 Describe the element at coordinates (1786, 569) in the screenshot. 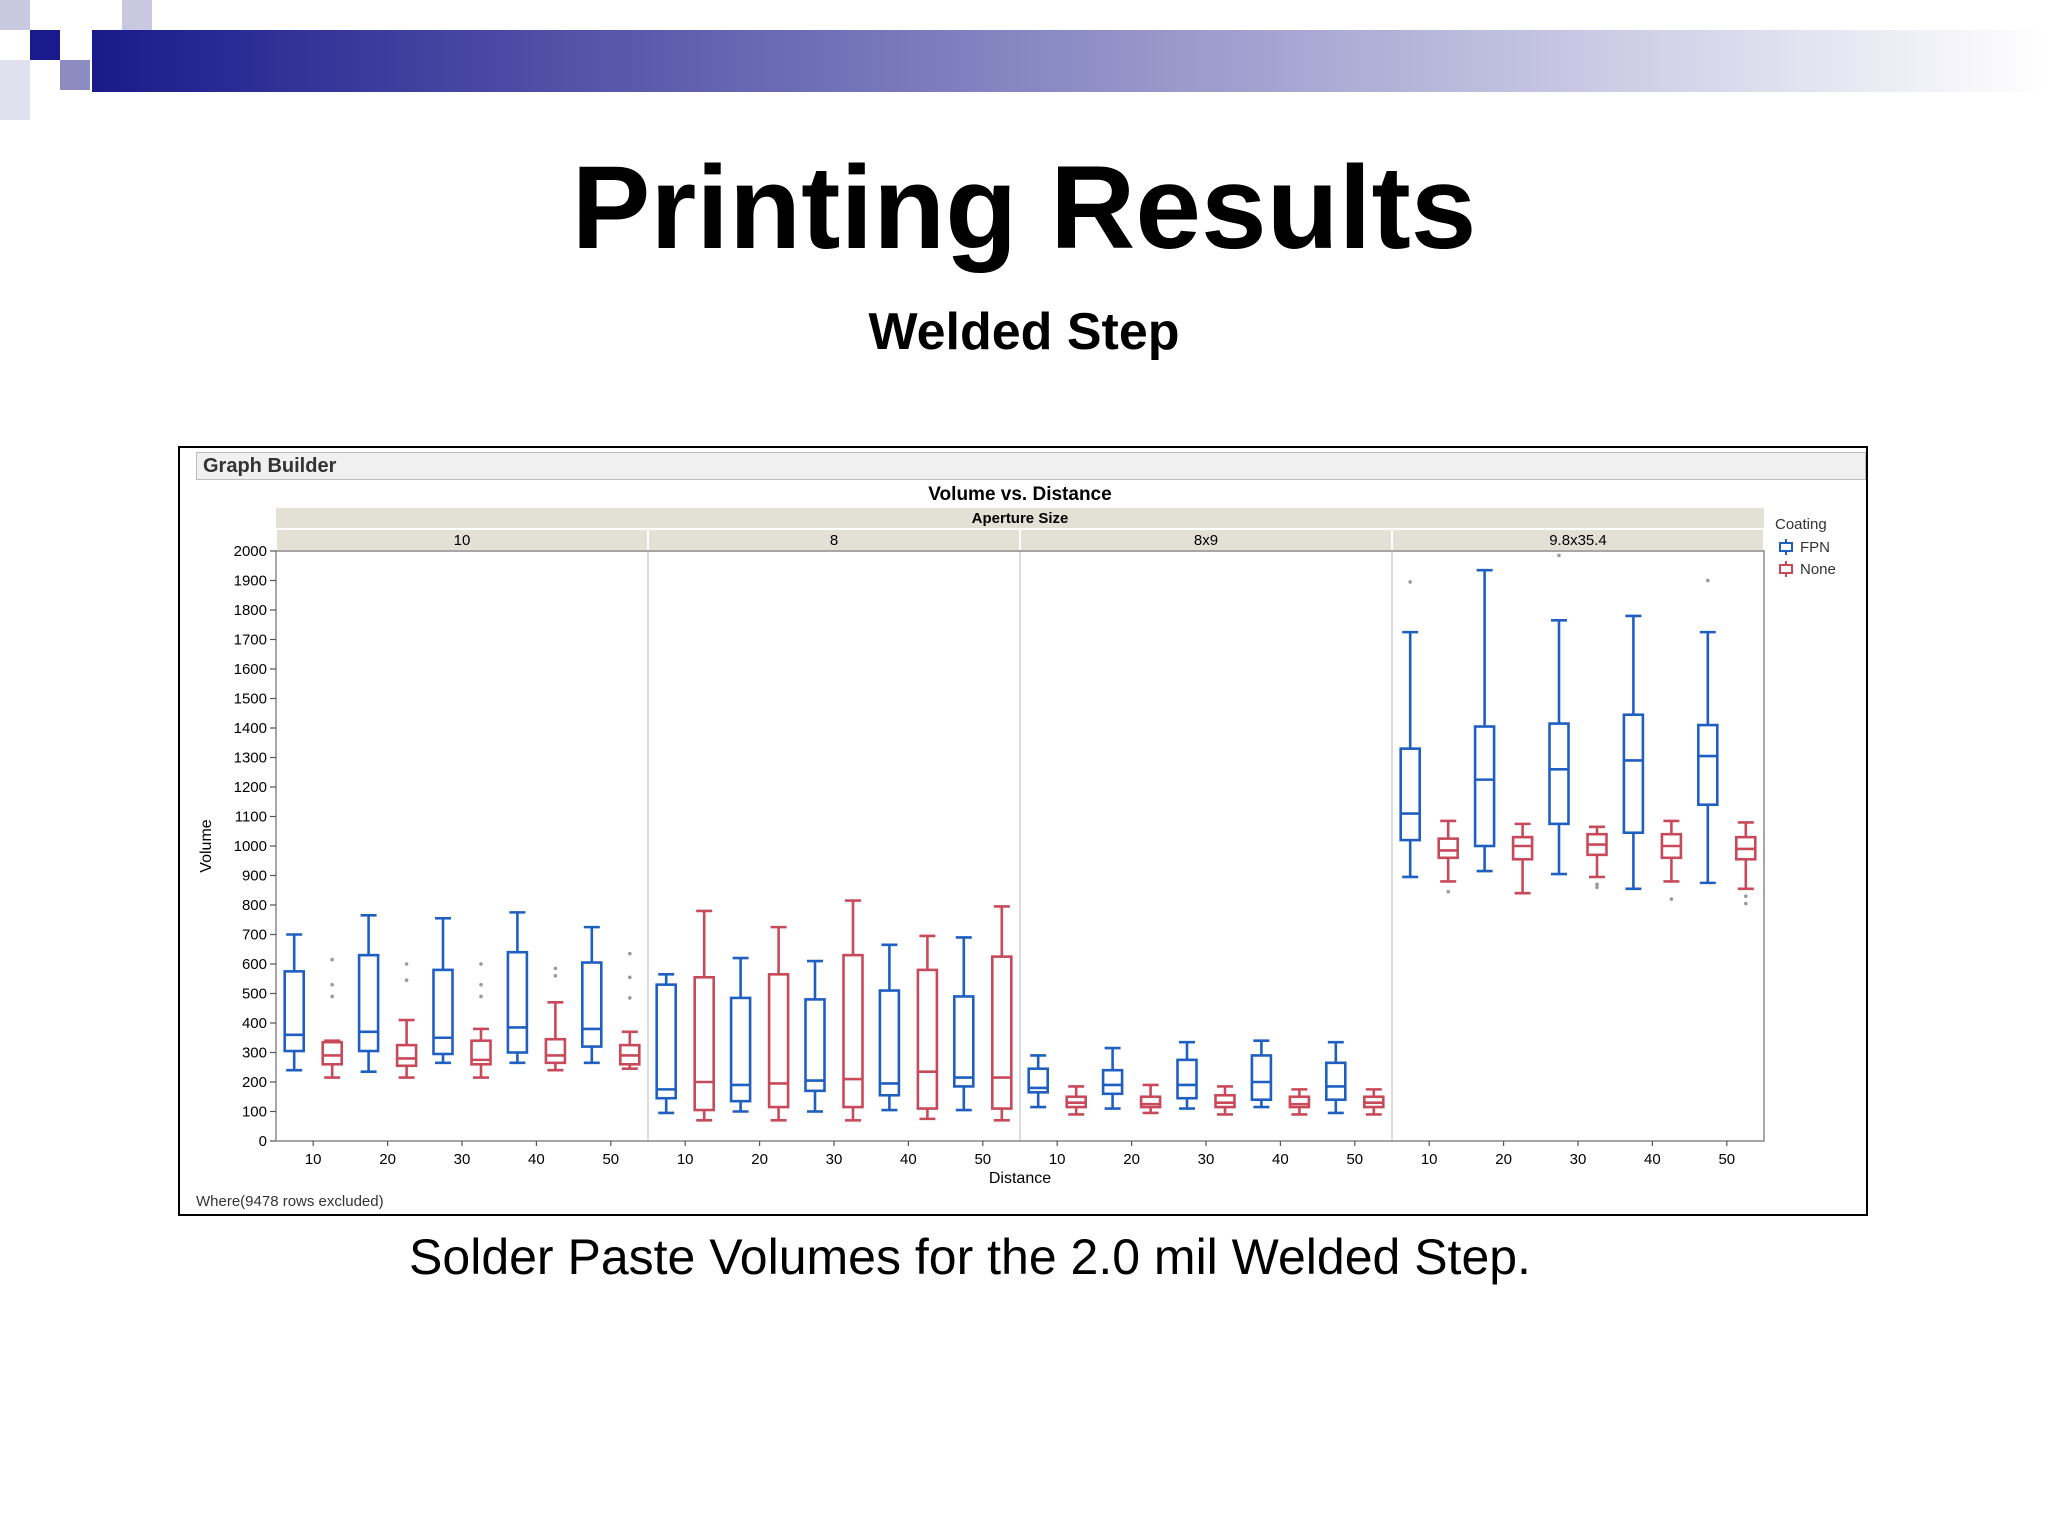

I see `legend-swatch-none` at that location.